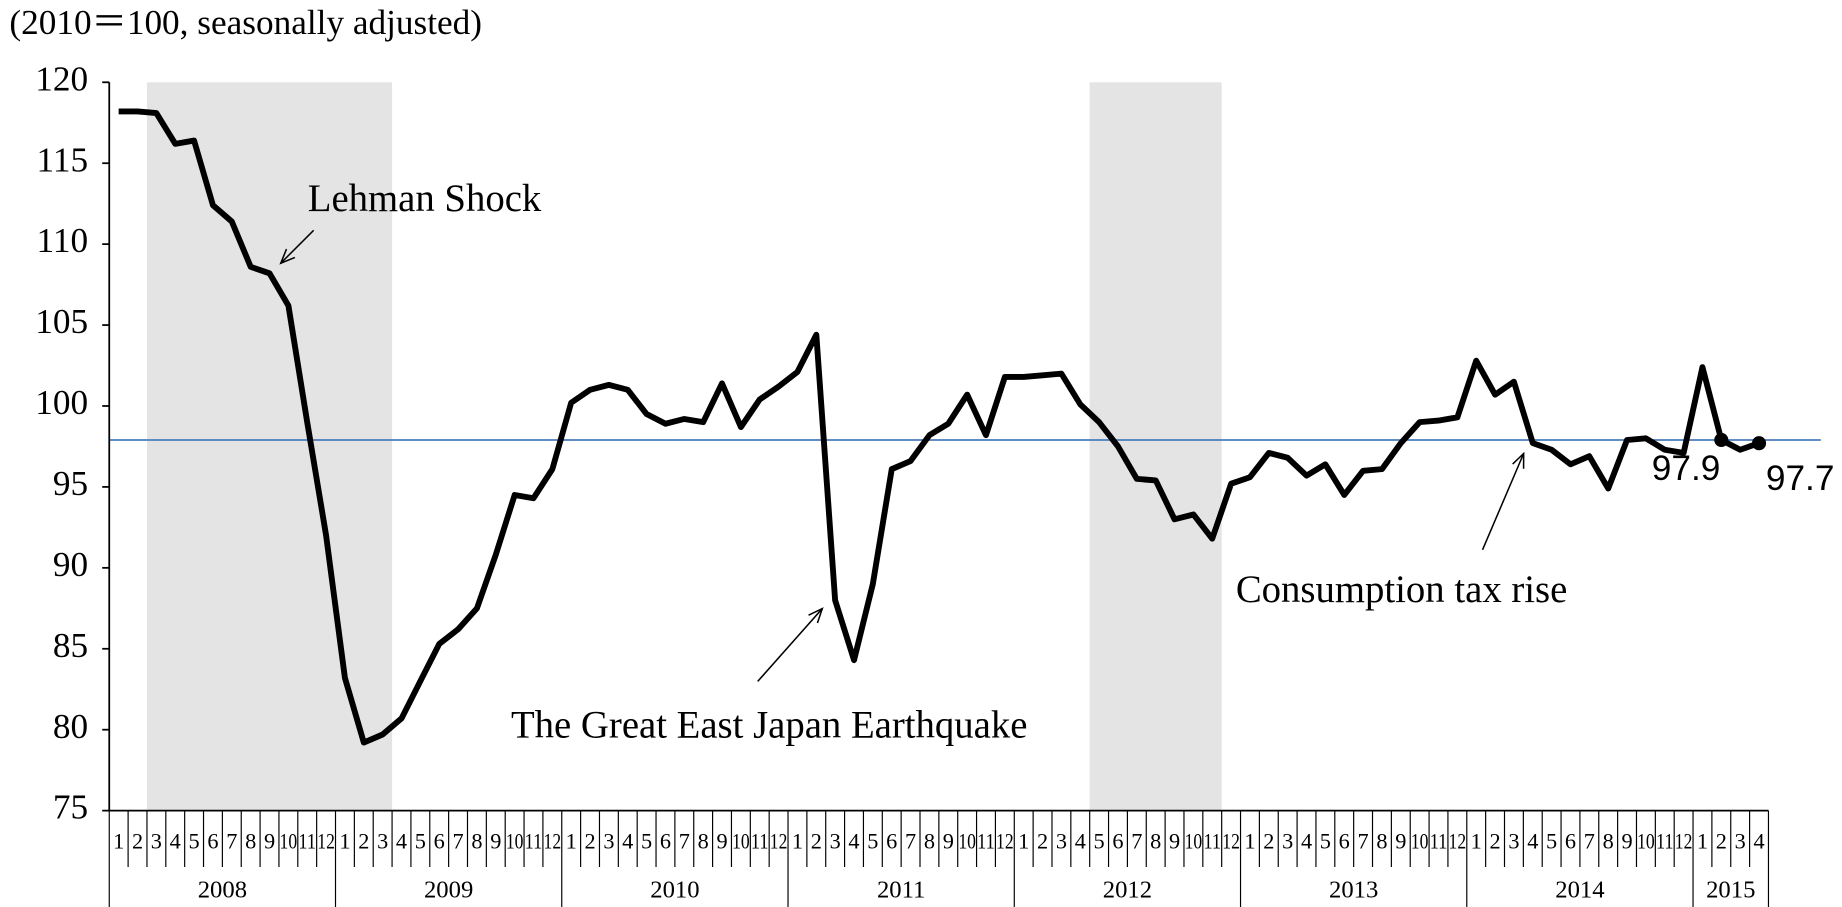 Image resolution: width=1842 pixels, height=907 pixels. I want to click on y-tick-label: 115, so click(63, 159).